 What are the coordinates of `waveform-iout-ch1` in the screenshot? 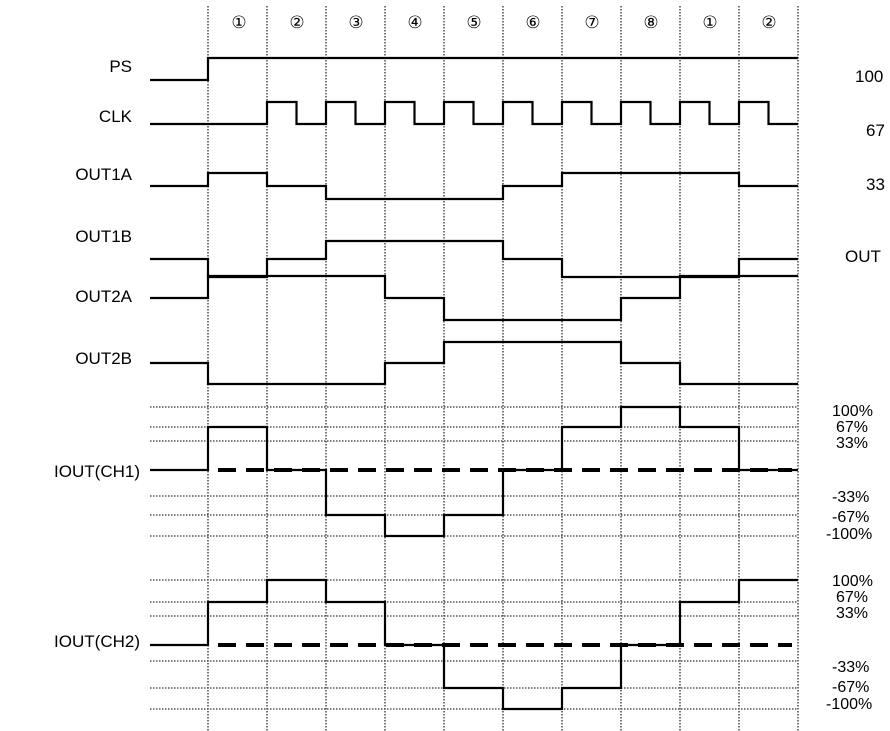 It's located at (474, 471).